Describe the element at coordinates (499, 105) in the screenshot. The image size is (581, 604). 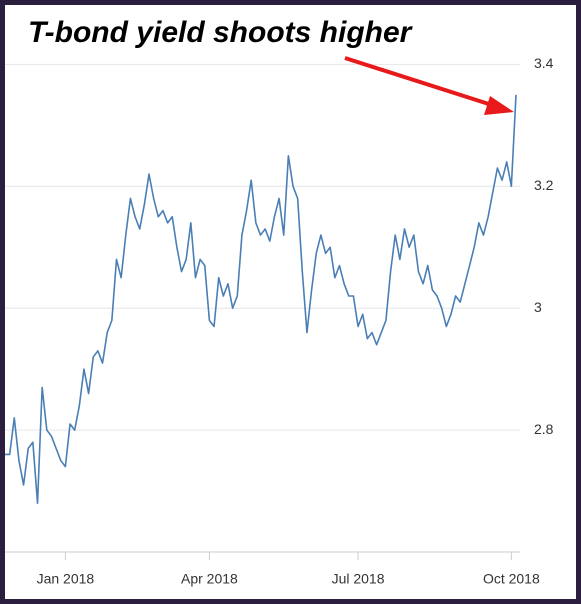
I see `arrow-head` at that location.